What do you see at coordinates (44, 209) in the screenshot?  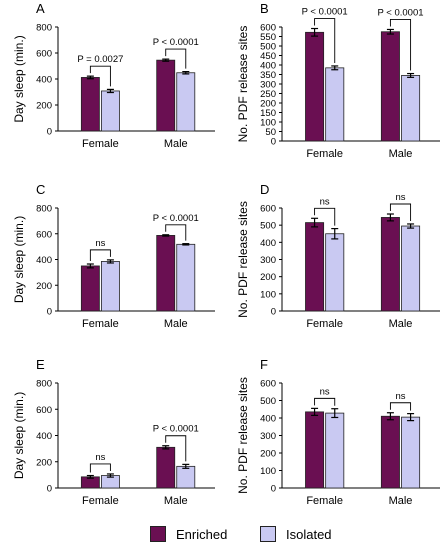 I see `panel-c-ytick-label: 800` at bounding box center [44, 209].